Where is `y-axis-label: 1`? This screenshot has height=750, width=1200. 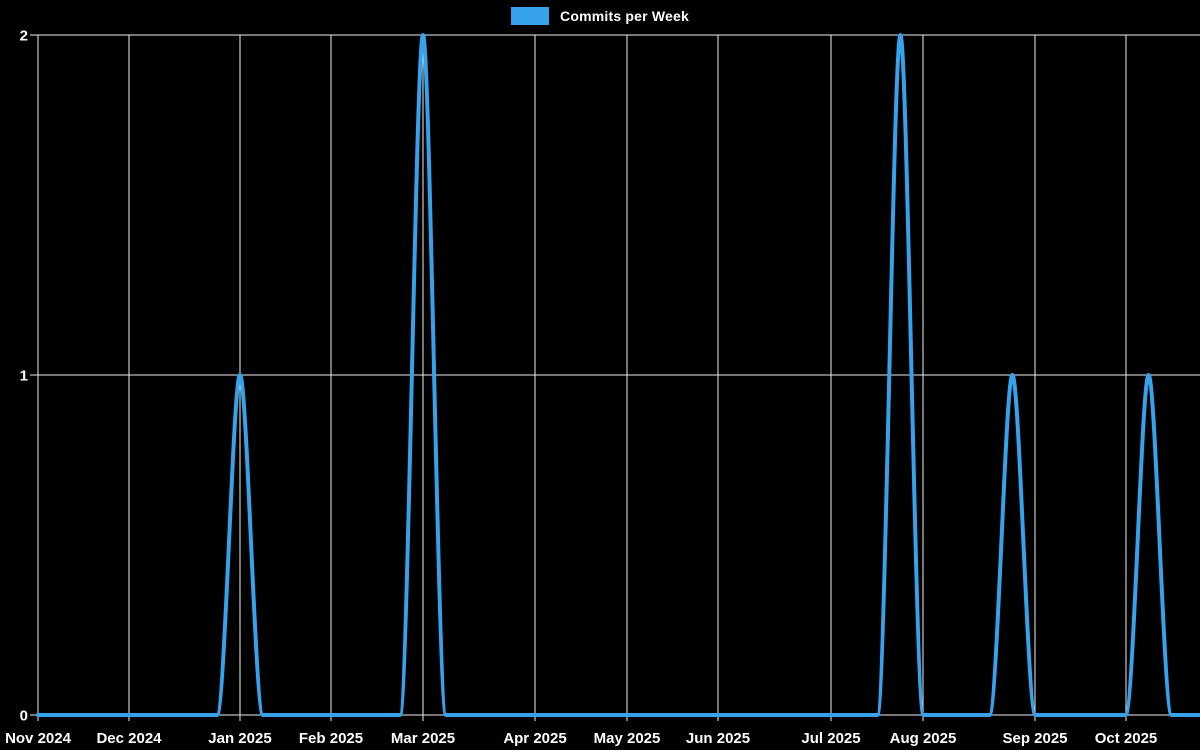 y-axis-label: 1 is located at coordinates (24, 376).